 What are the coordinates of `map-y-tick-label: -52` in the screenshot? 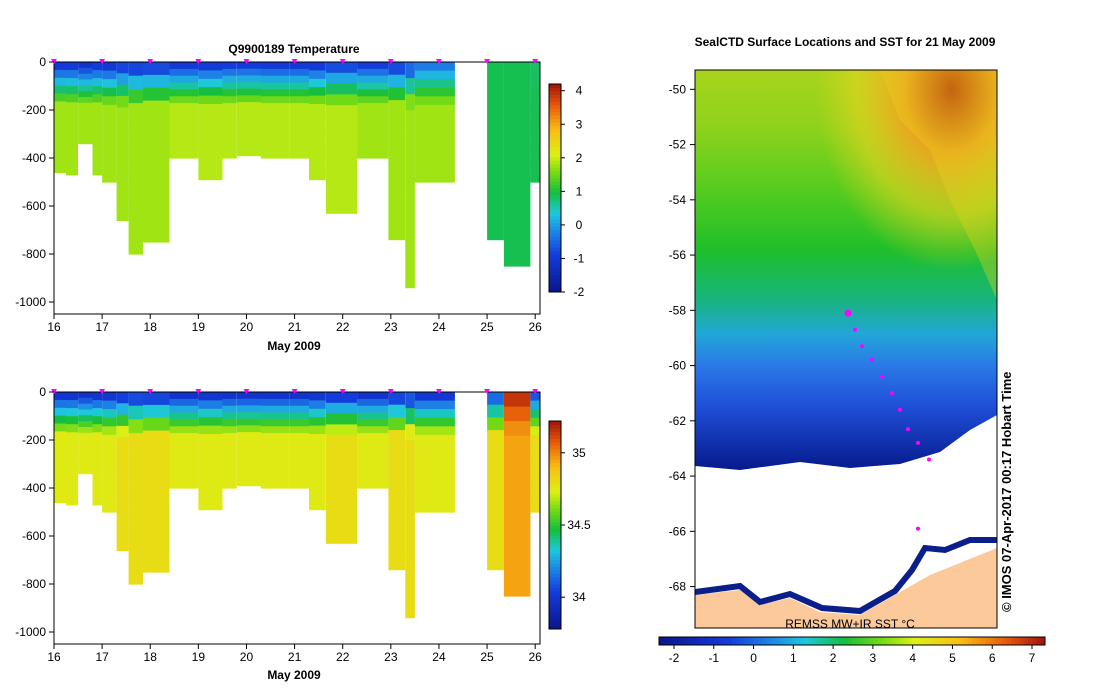 It's located at (678, 145).